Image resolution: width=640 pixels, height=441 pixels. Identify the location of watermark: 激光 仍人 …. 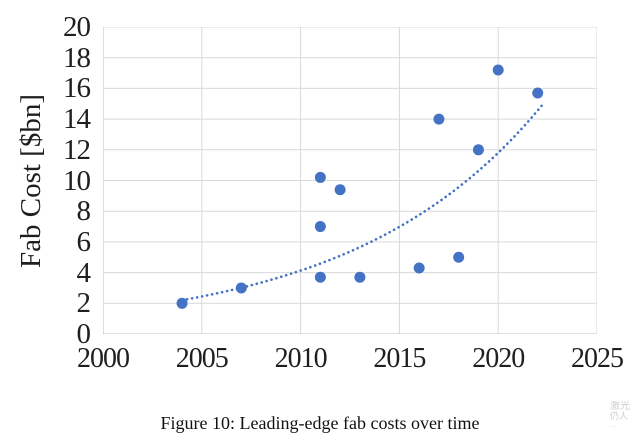
(625, 417).